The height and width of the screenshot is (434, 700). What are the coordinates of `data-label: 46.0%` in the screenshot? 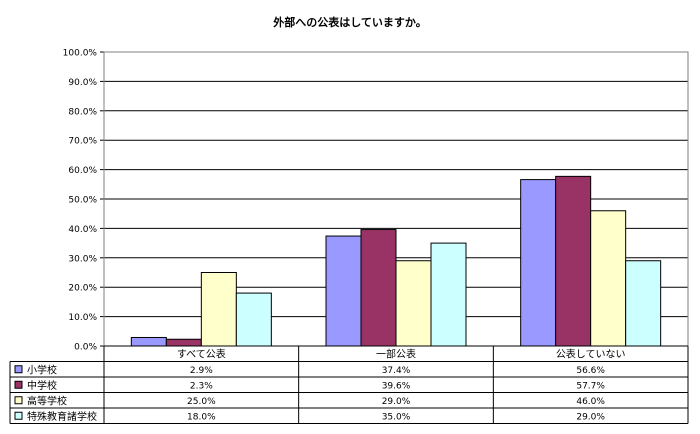 It's located at (590, 402).